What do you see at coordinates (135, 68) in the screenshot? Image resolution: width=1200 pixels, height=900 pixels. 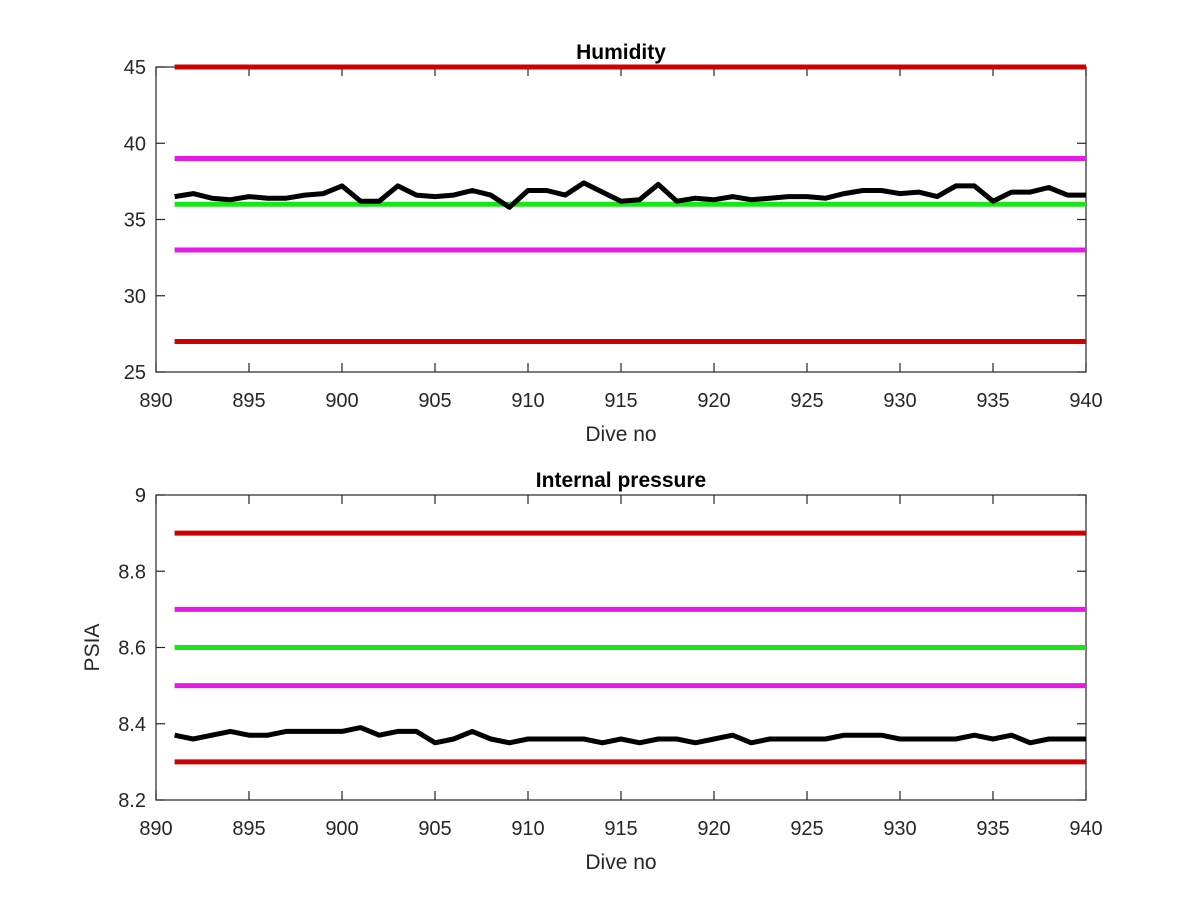 I see `y-tick-label: 45` at bounding box center [135, 68].